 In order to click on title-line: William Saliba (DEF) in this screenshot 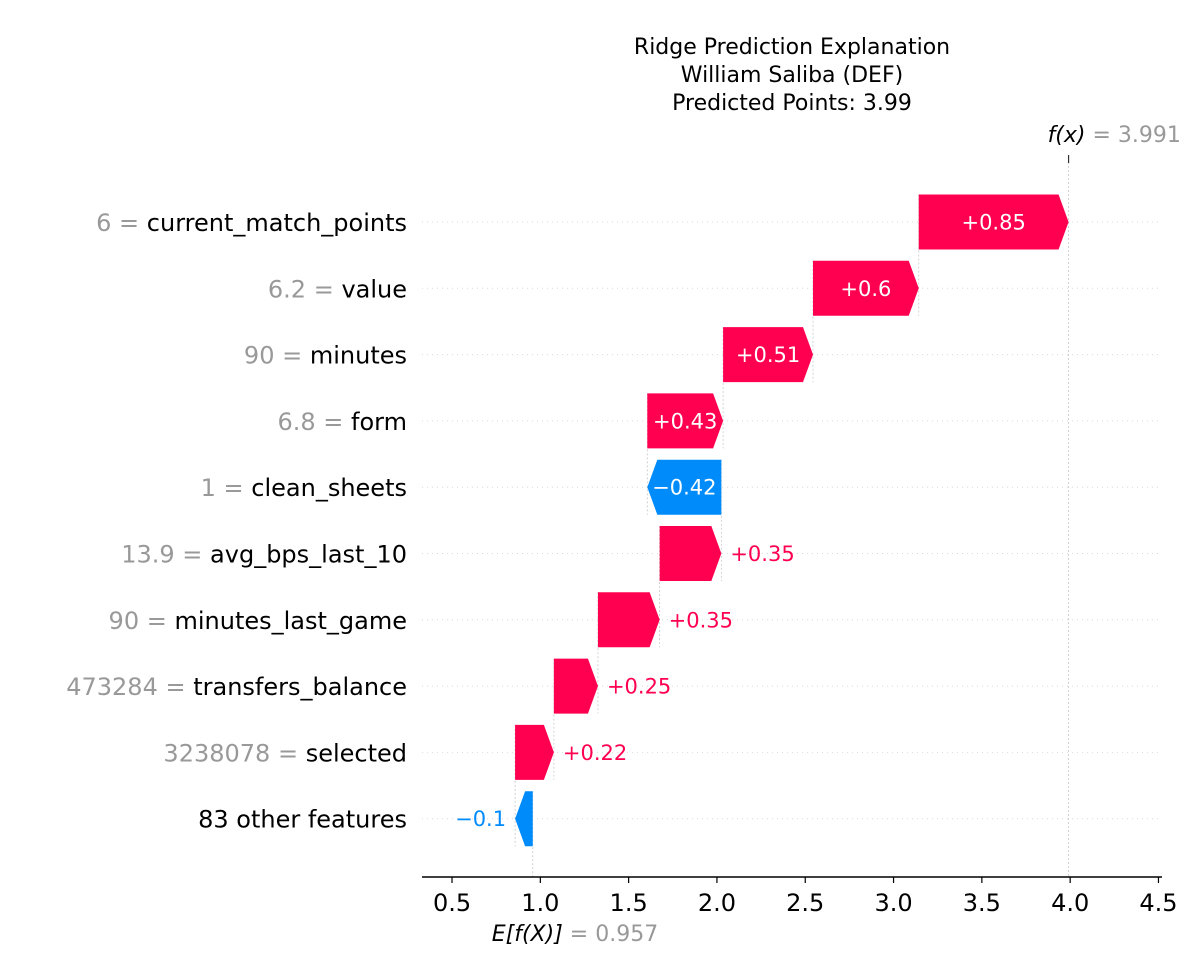, I will do `click(792, 75)`.